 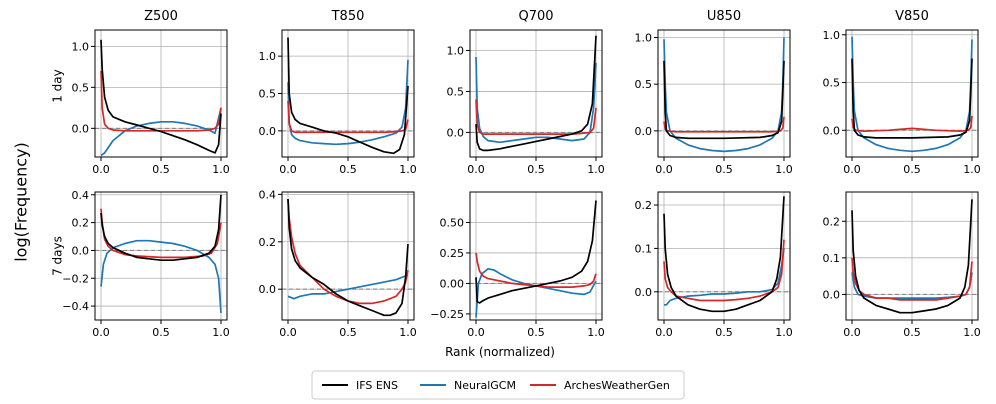 I want to click on y-tick-label: −0.2, so click(x=75, y=278).